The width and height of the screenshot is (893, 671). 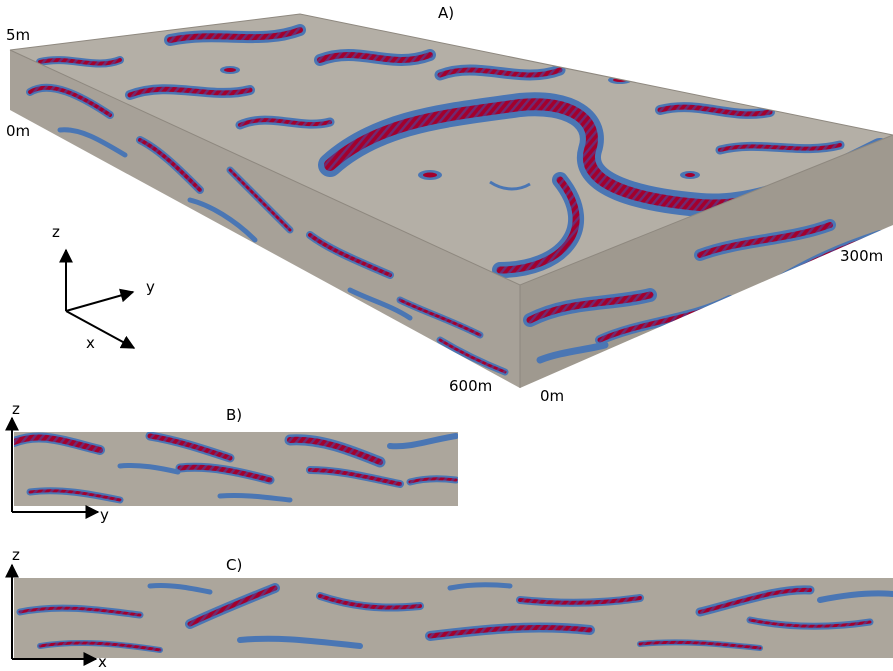 I want to click on panel-a-label: A), so click(x=446, y=13).